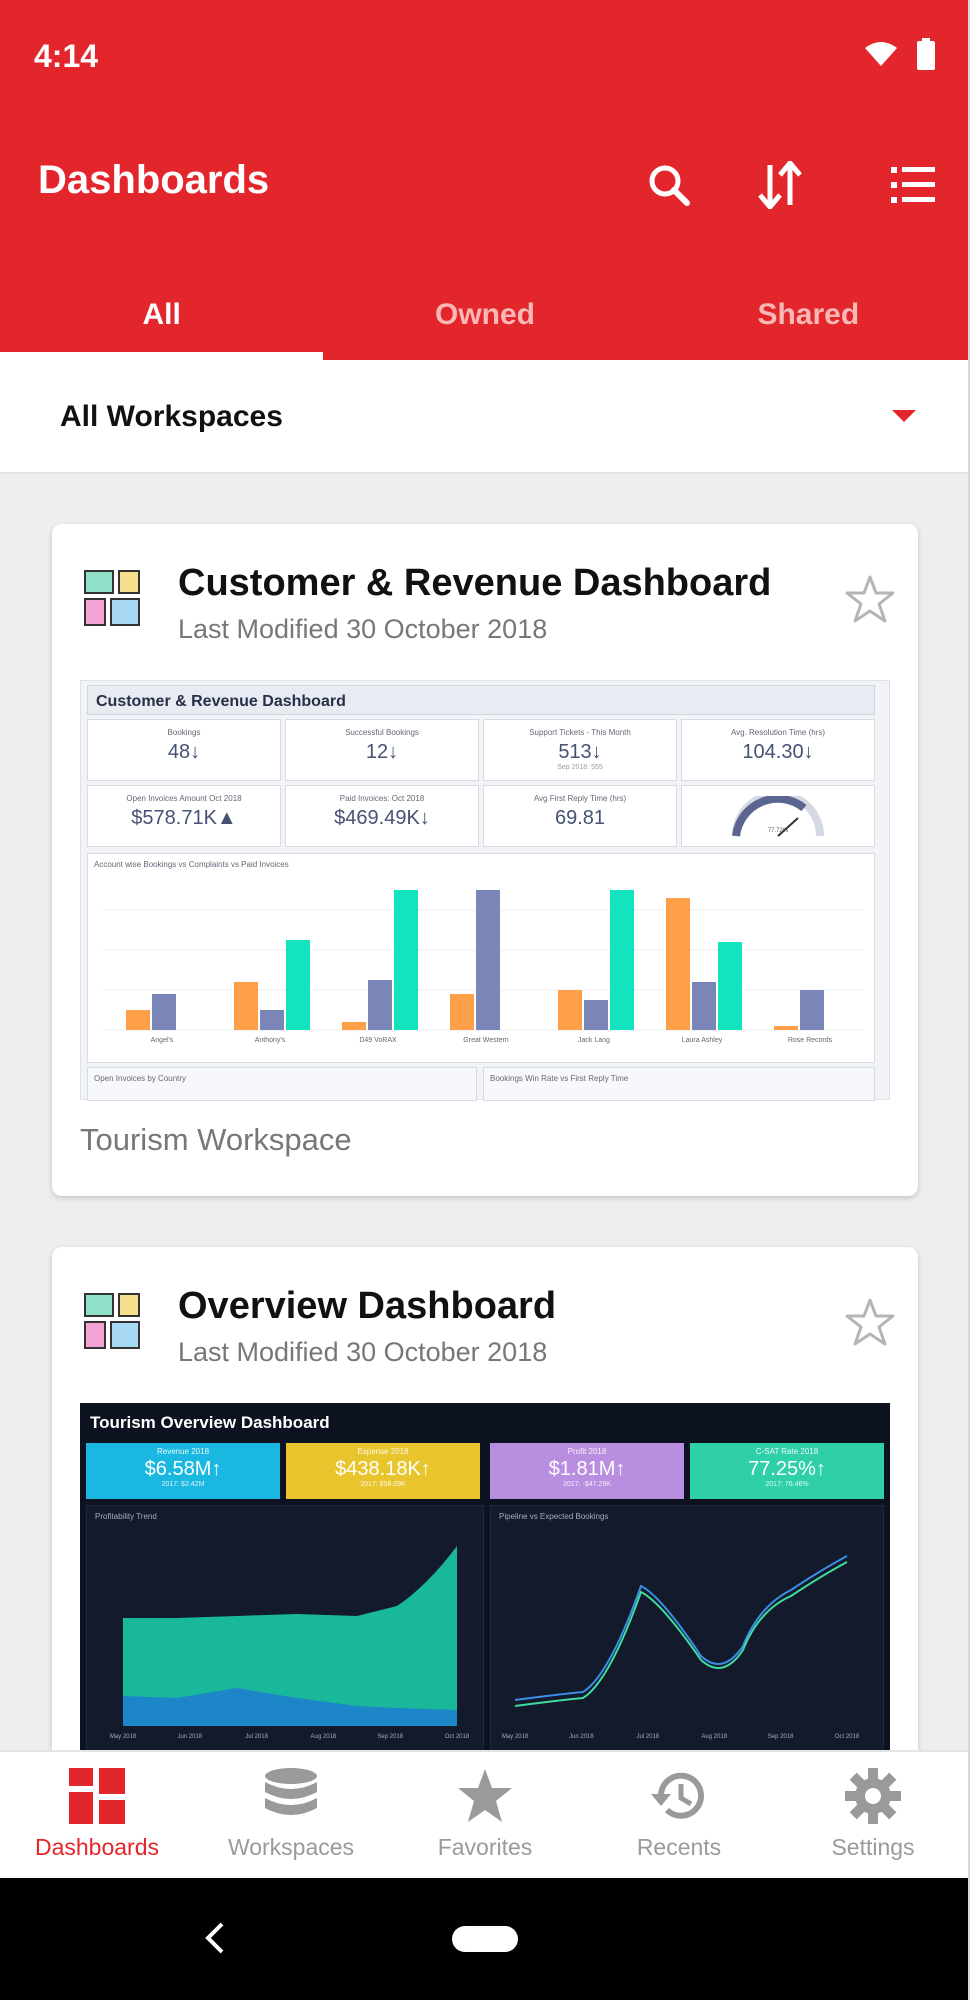 This screenshot has height=2000, width=977. Describe the element at coordinates (383, 1451) in the screenshot. I see `kpi-label: Expense 2018` at that location.